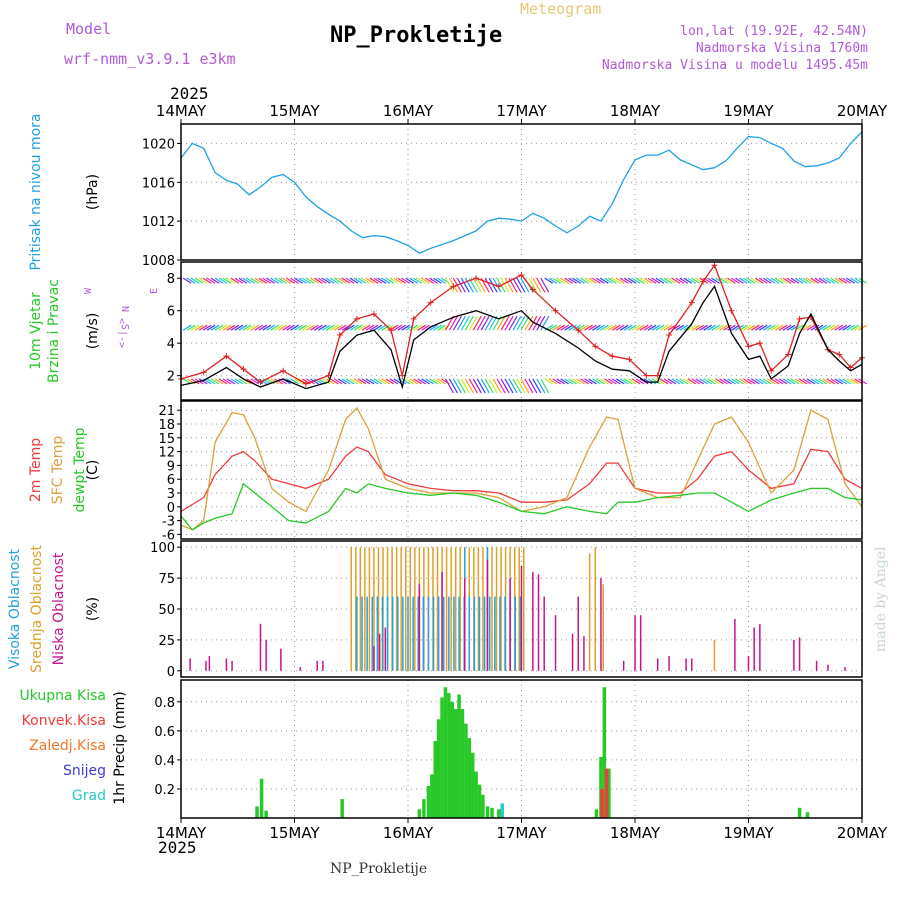  Describe the element at coordinates (734, 65) in the screenshot. I see `model-elevation: Nadmorska Visina u modelu 1495.45m` at that location.